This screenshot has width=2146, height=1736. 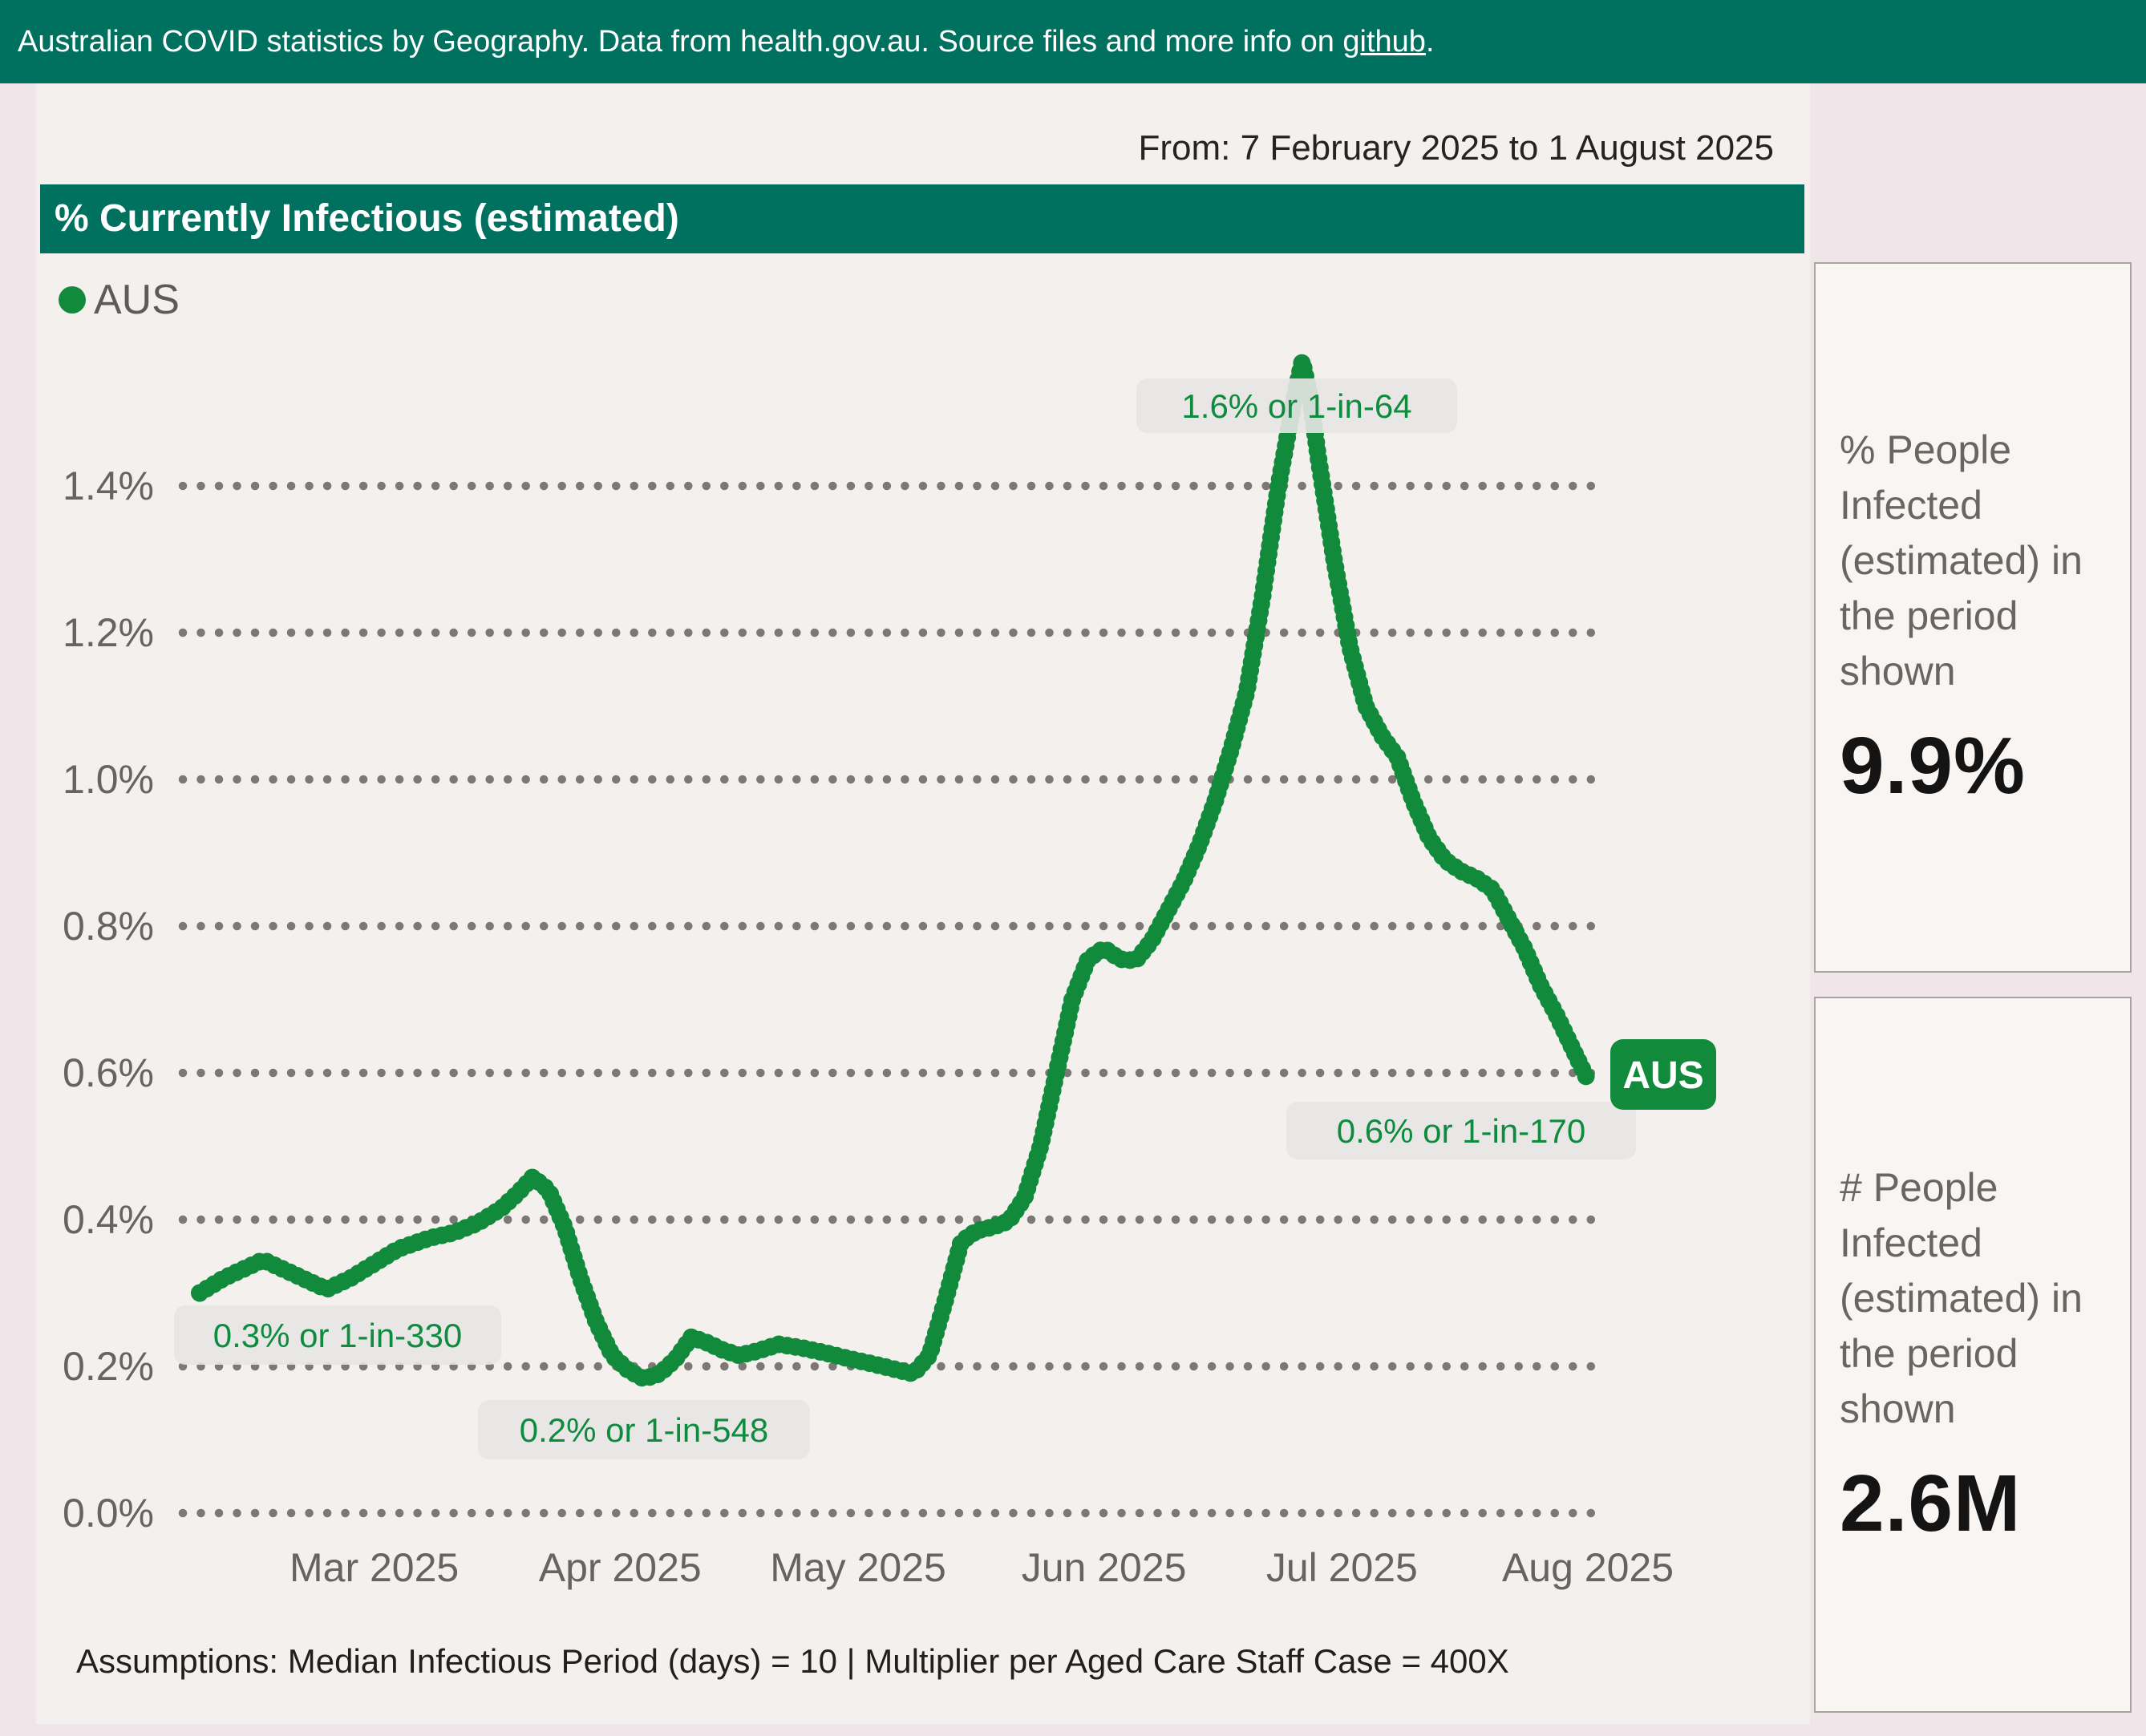 I want to click on data-annotation: 0.2% or 1-in-548, so click(x=644, y=1429).